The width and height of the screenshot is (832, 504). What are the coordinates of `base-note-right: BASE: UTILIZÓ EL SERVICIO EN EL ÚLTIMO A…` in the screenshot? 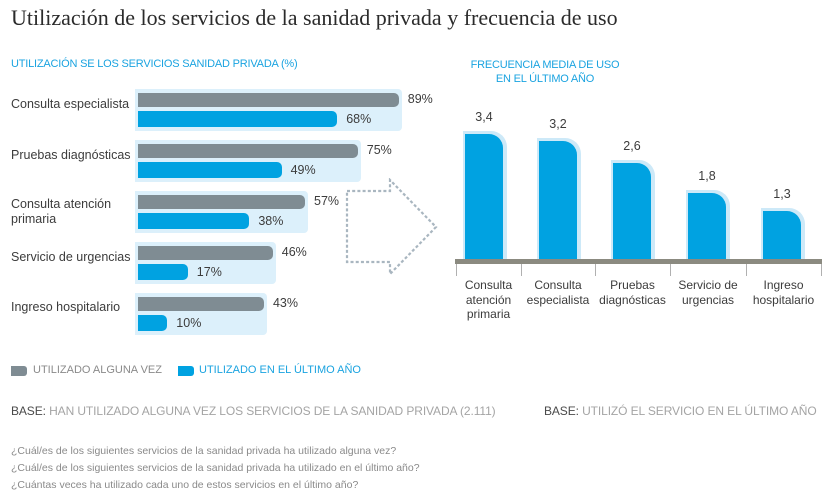 It's located at (680, 411).